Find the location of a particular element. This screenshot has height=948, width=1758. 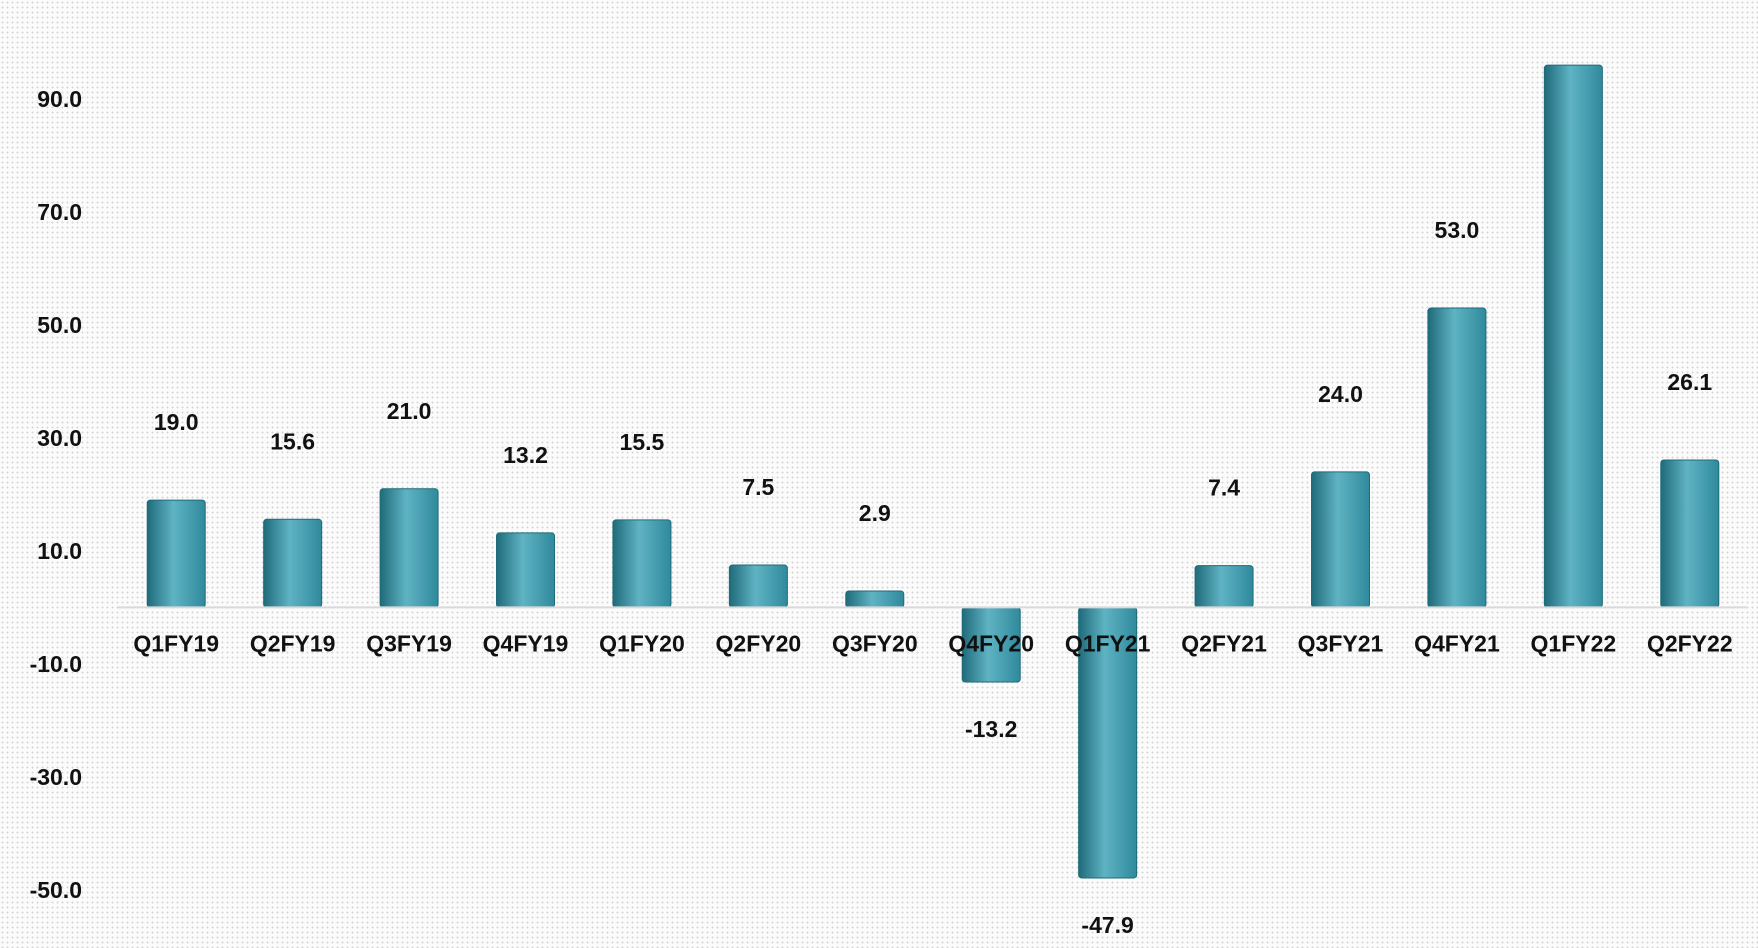

y-tick-label: 70.0 is located at coordinates (59, 212).